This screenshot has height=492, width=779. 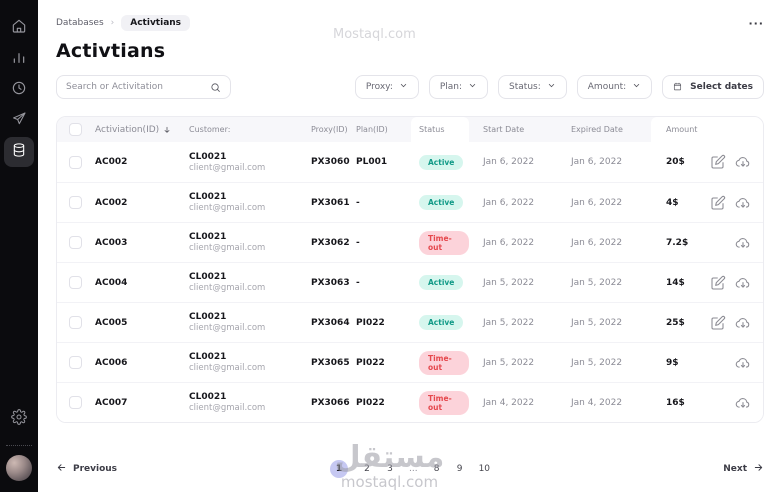 What do you see at coordinates (111, 51) in the screenshot?
I see `page-title: Activtians` at bounding box center [111, 51].